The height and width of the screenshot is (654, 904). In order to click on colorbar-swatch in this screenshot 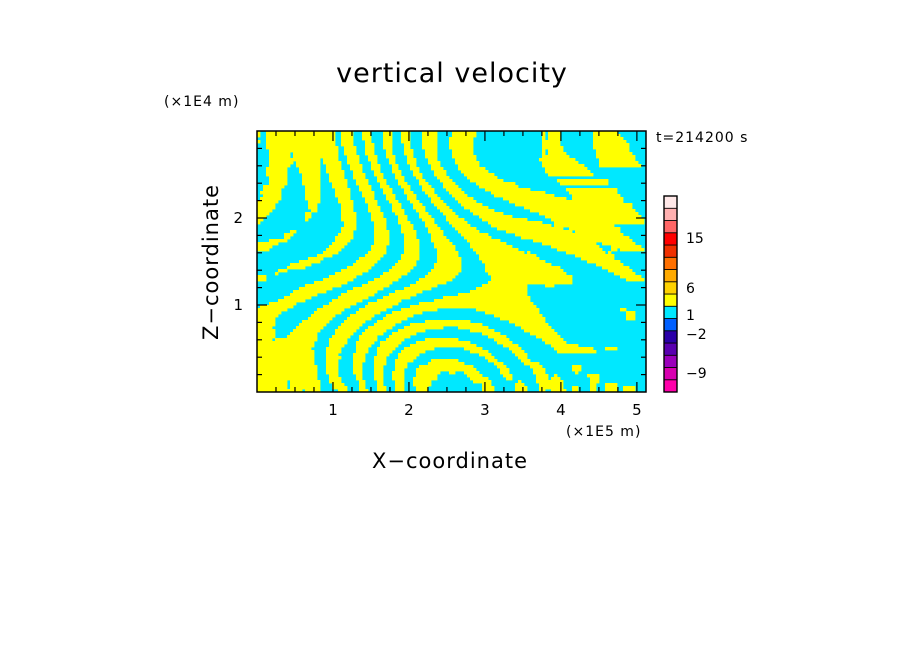, I will do `click(670, 239)`.